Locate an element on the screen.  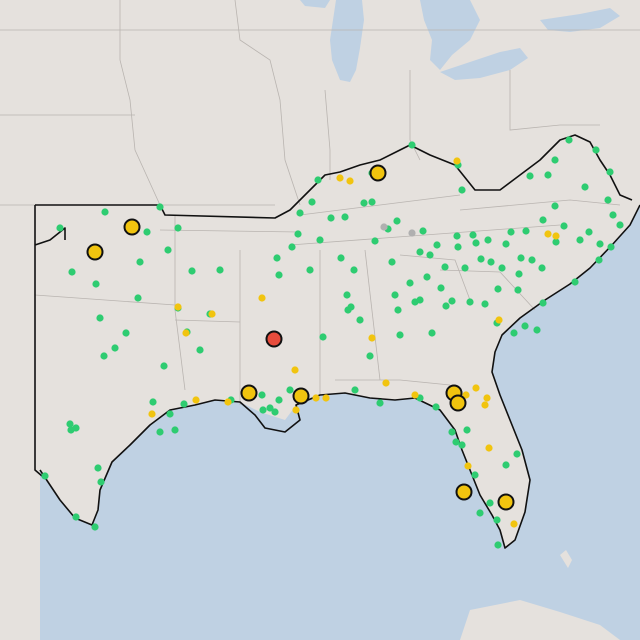
gray-marker is located at coordinates (384, 227).